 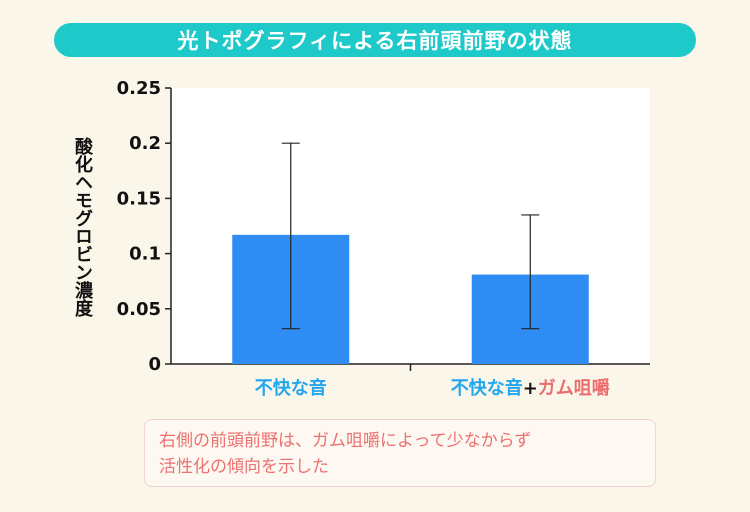 I want to click on x-category-label-part: ガム咀嚼, so click(x=574, y=388).